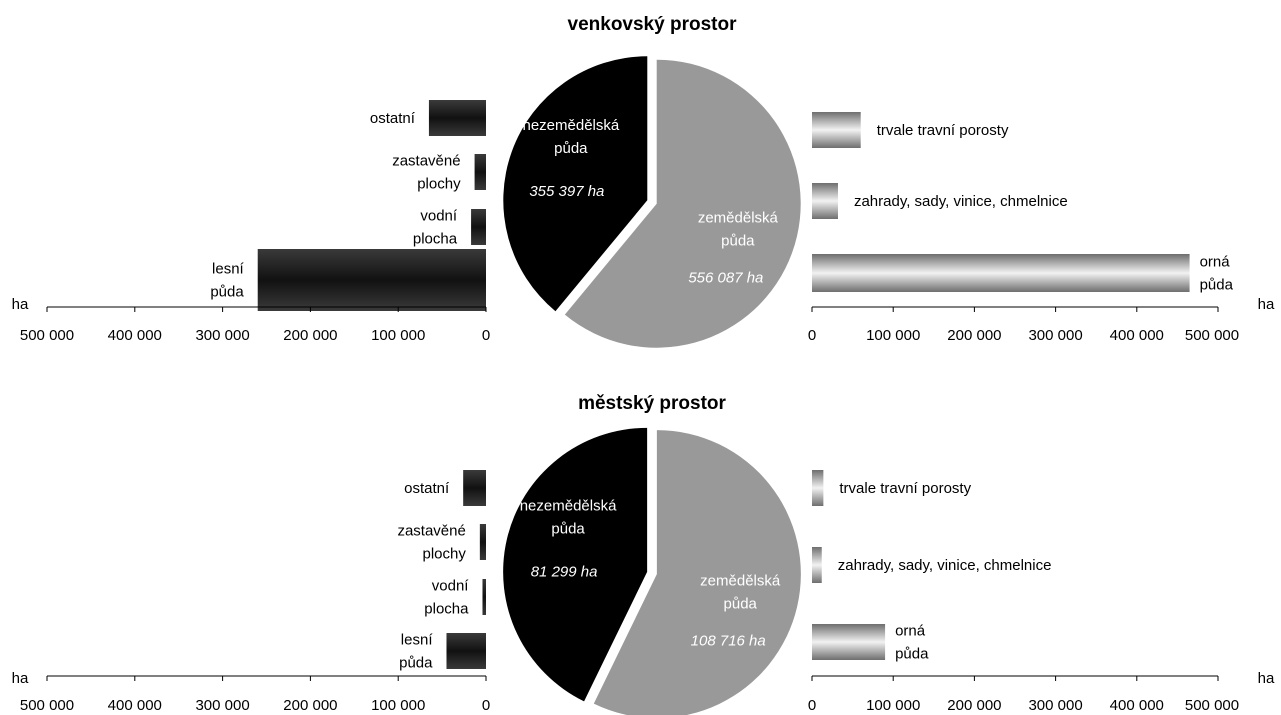 The height and width of the screenshot is (715, 1281). Describe the element at coordinates (568, 539) in the screenshot. I see `pie-label-nonagricultural: nezemědělská půda 81 299 ha` at that location.